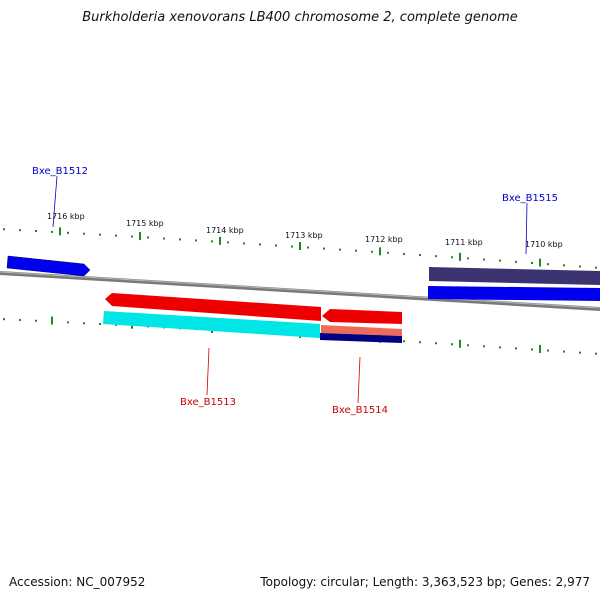  Describe the element at coordinates (211, 324) in the screenshot. I see `gene-bxe-b1513-cyan` at that location.